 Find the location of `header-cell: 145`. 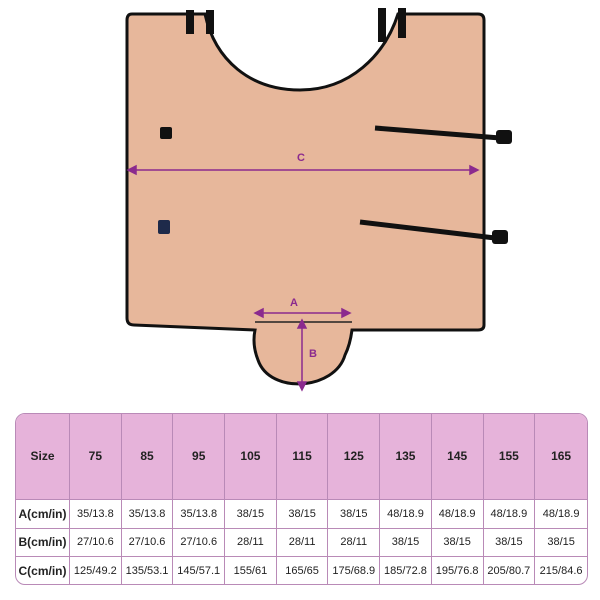

header-cell: 145 is located at coordinates (457, 457).